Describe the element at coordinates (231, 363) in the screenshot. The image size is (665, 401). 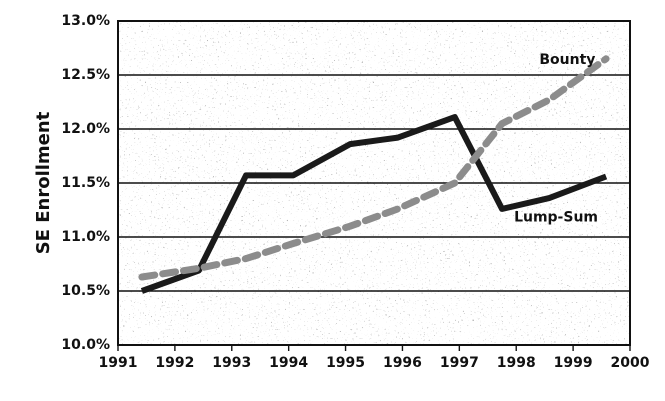
I see `x-tick-label-2: 1993` at that location.